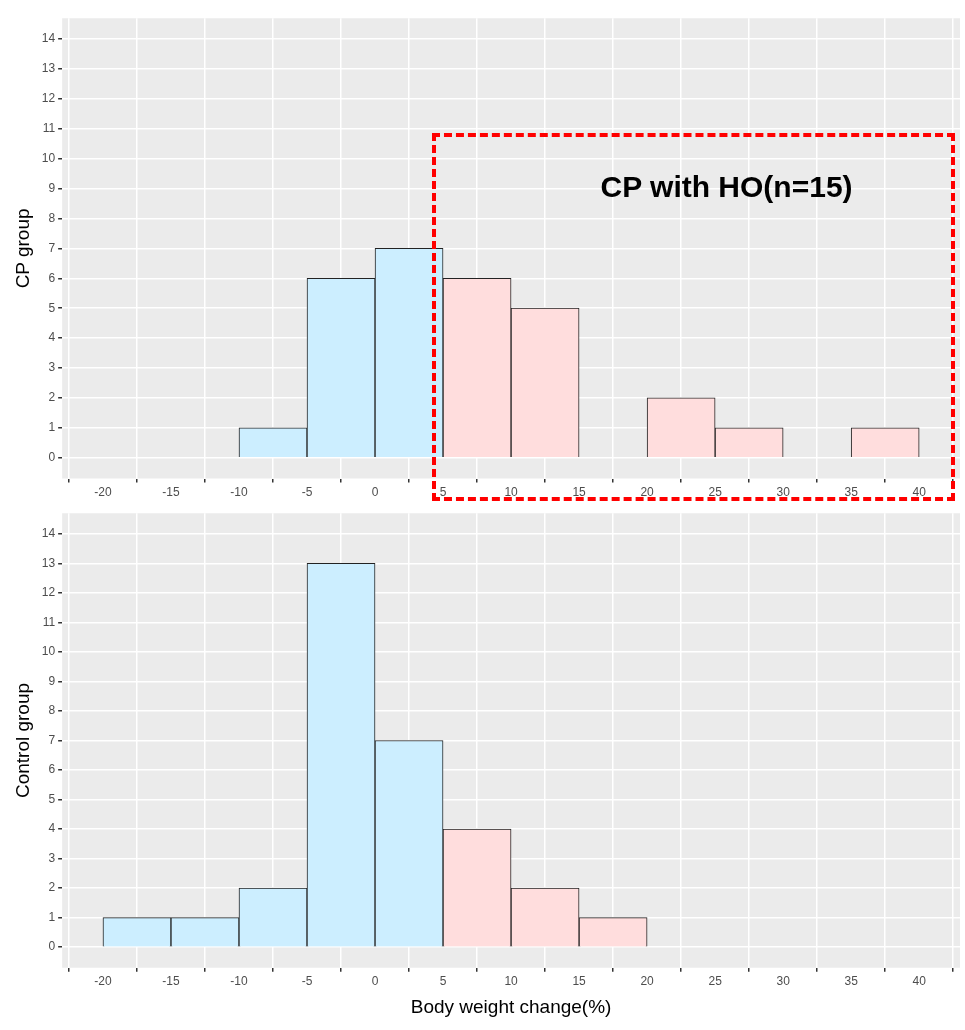 Image resolution: width=965 pixels, height=1030 pixels. I want to click on y-axis-title: Control group, so click(22, 740).